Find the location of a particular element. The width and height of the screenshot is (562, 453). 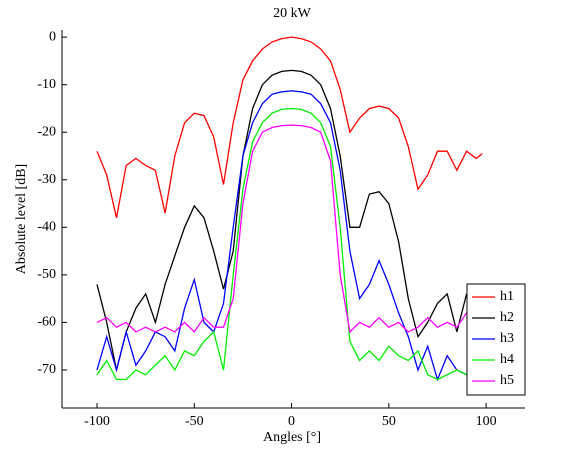

legend-label: h2 is located at coordinates (507, 317).